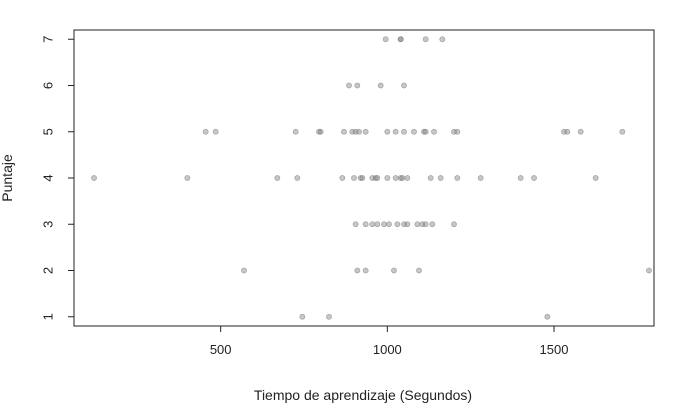 Image resolution: width=689 pixels, height=415 pixels. Describe the element at coordinates (387, 349) in the screenshot. I see `x-tick-label: 1000` at that location.